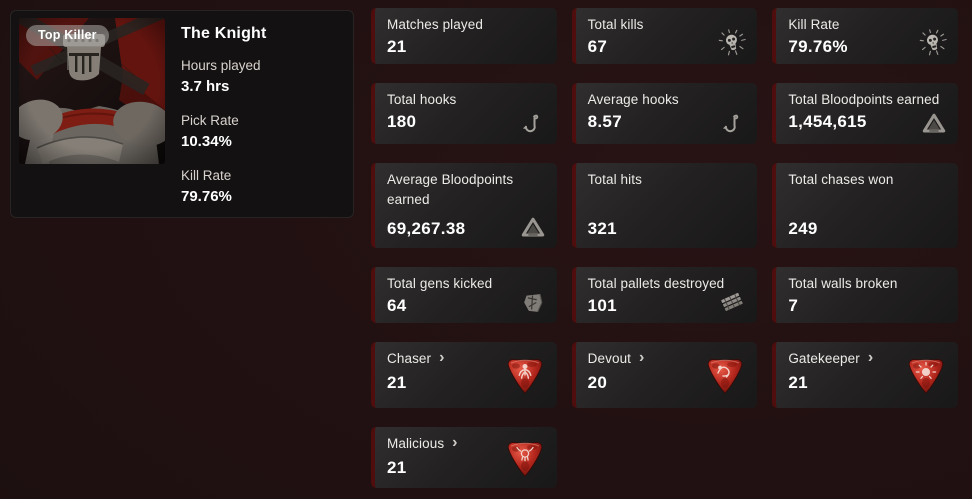 The height and width of the screenshot is (499, 972). What do you see at coordinates (664, 295) in the screenshot?
I see `stat-tile-total-pallets-destroyed: Total pallets destroyed 101` at bounding box center [664, 295].